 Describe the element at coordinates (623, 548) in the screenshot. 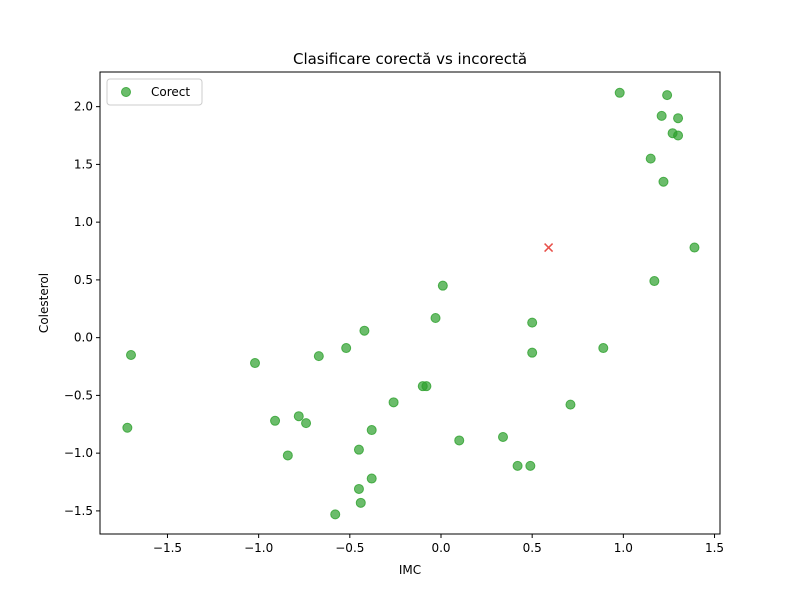

I see `x-tick-label: 1.0` at that location.